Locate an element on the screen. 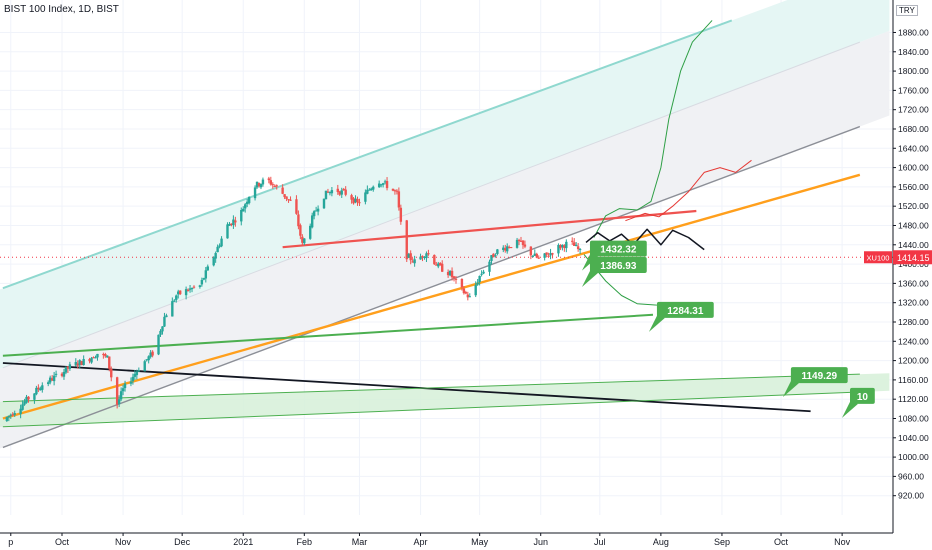  y-tick-label: 1600.00 is located at coordinates (913, 168).